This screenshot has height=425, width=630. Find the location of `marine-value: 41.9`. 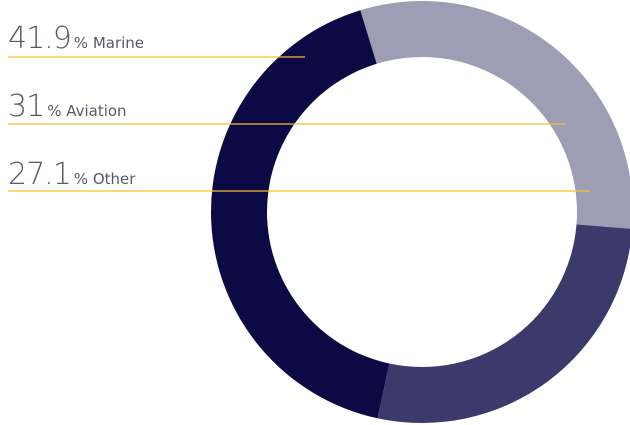

marine-value: 41.9 is located at coordinates (40, 38).